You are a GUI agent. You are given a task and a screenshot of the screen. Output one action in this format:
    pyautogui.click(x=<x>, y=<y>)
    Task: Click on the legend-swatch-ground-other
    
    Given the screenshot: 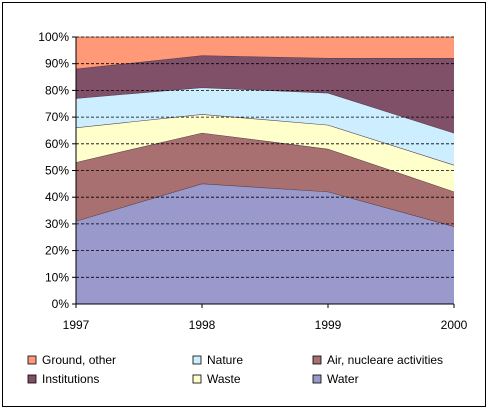 What is the action you would take?
    pyautogui.click(x=32, y=360)
    